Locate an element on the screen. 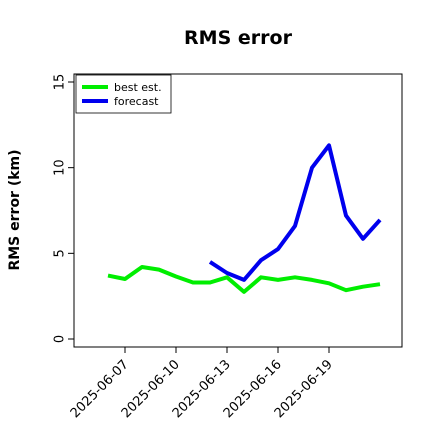 This screenshot has width=440, height=445. series-line-best-est is located at coordinates (244, 279).